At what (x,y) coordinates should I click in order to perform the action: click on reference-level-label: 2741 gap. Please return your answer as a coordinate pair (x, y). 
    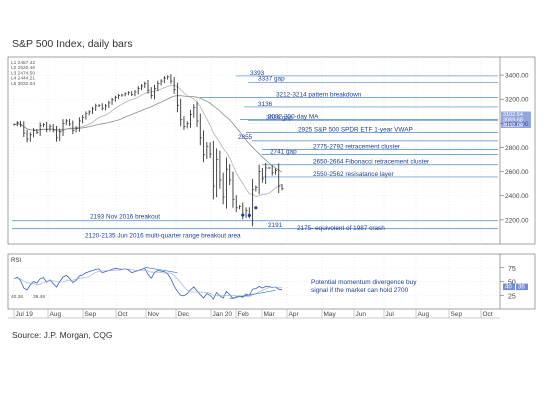
    Looking at the image, I should click on (283, 152).